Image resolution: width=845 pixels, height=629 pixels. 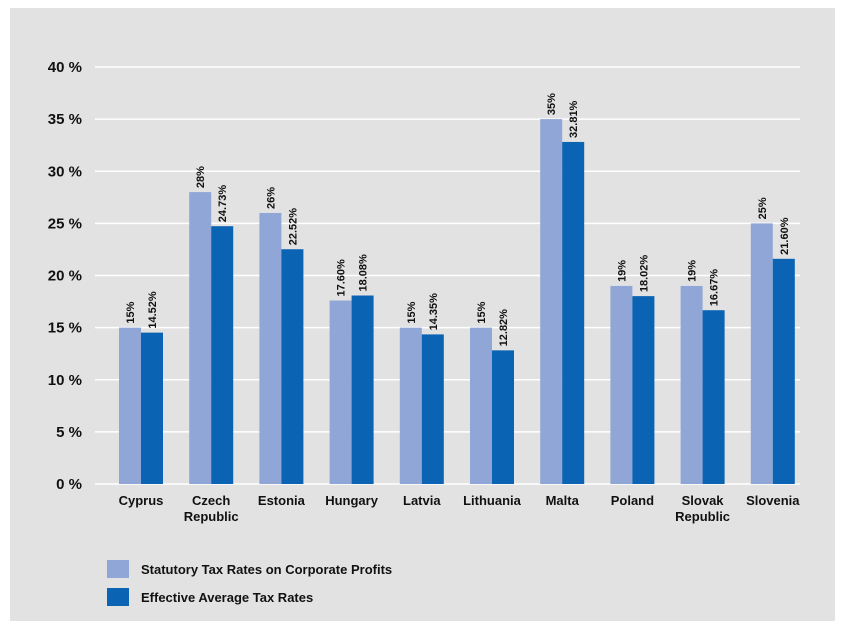 What do you see at coordinates (211, 500) in the screenshot?
I see `x-tick-label: Czech` at bounding box center [211, 500].